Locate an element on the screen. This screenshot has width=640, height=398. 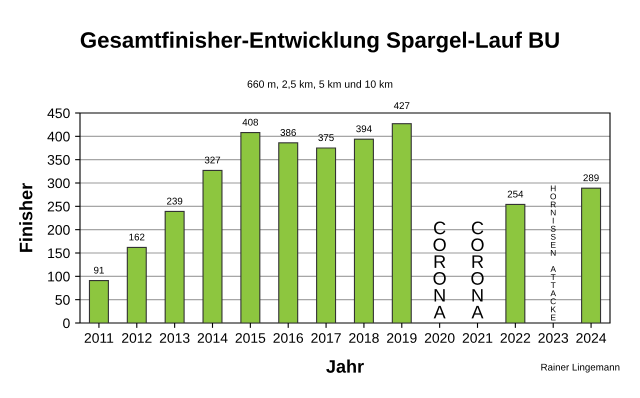
y-tick-label: 350 is located at coordinates (59, 160).